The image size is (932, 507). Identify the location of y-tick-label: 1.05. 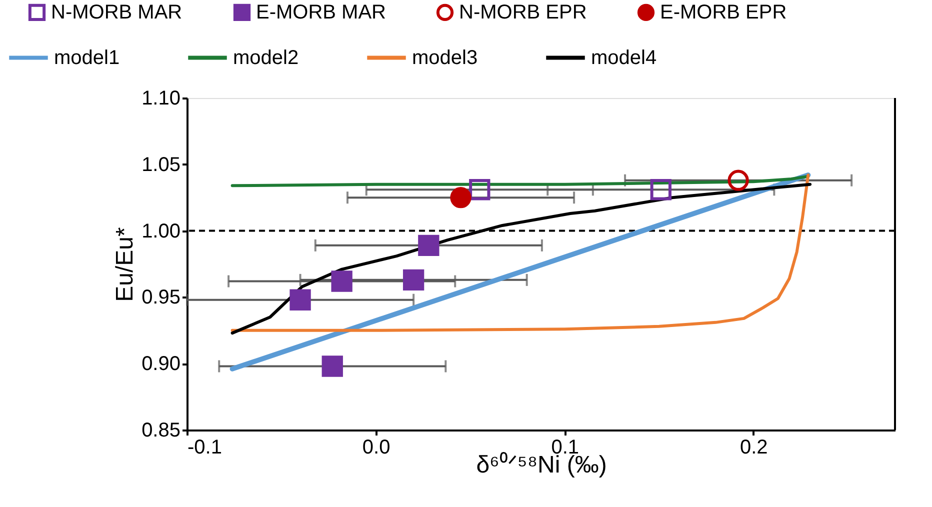
(161, 165).